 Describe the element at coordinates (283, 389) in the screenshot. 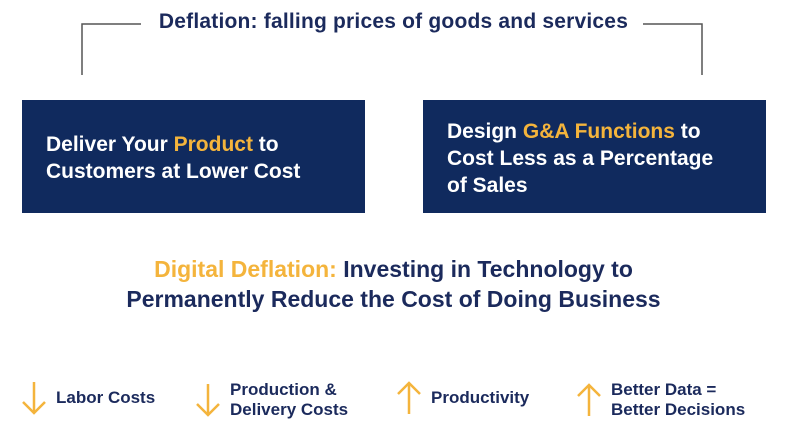

I see `benefit-label-line1: Production &` at that location.